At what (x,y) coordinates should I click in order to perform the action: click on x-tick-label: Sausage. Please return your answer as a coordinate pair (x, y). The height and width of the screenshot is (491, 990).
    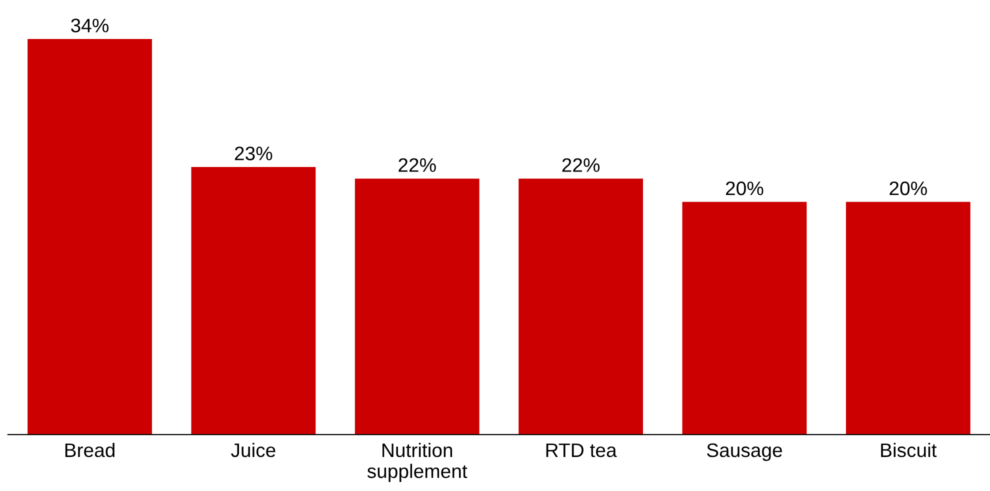
    Looking at the image, I should click on (744, 452).